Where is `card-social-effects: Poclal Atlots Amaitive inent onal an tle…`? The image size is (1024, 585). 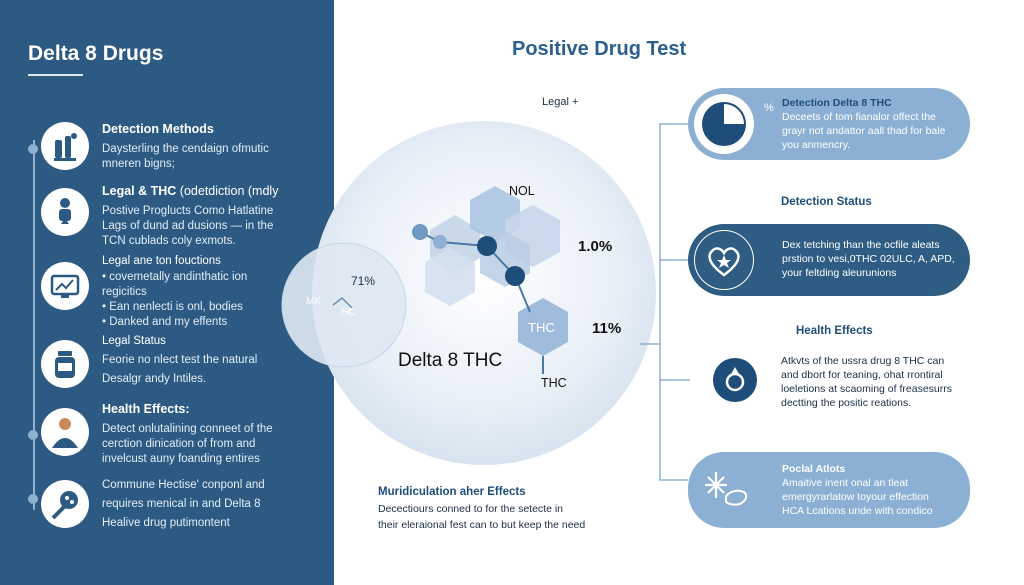 card-social-effects: Poclal Atlots Amaitive inent onal an tle… is located at coordinates (829, 490).